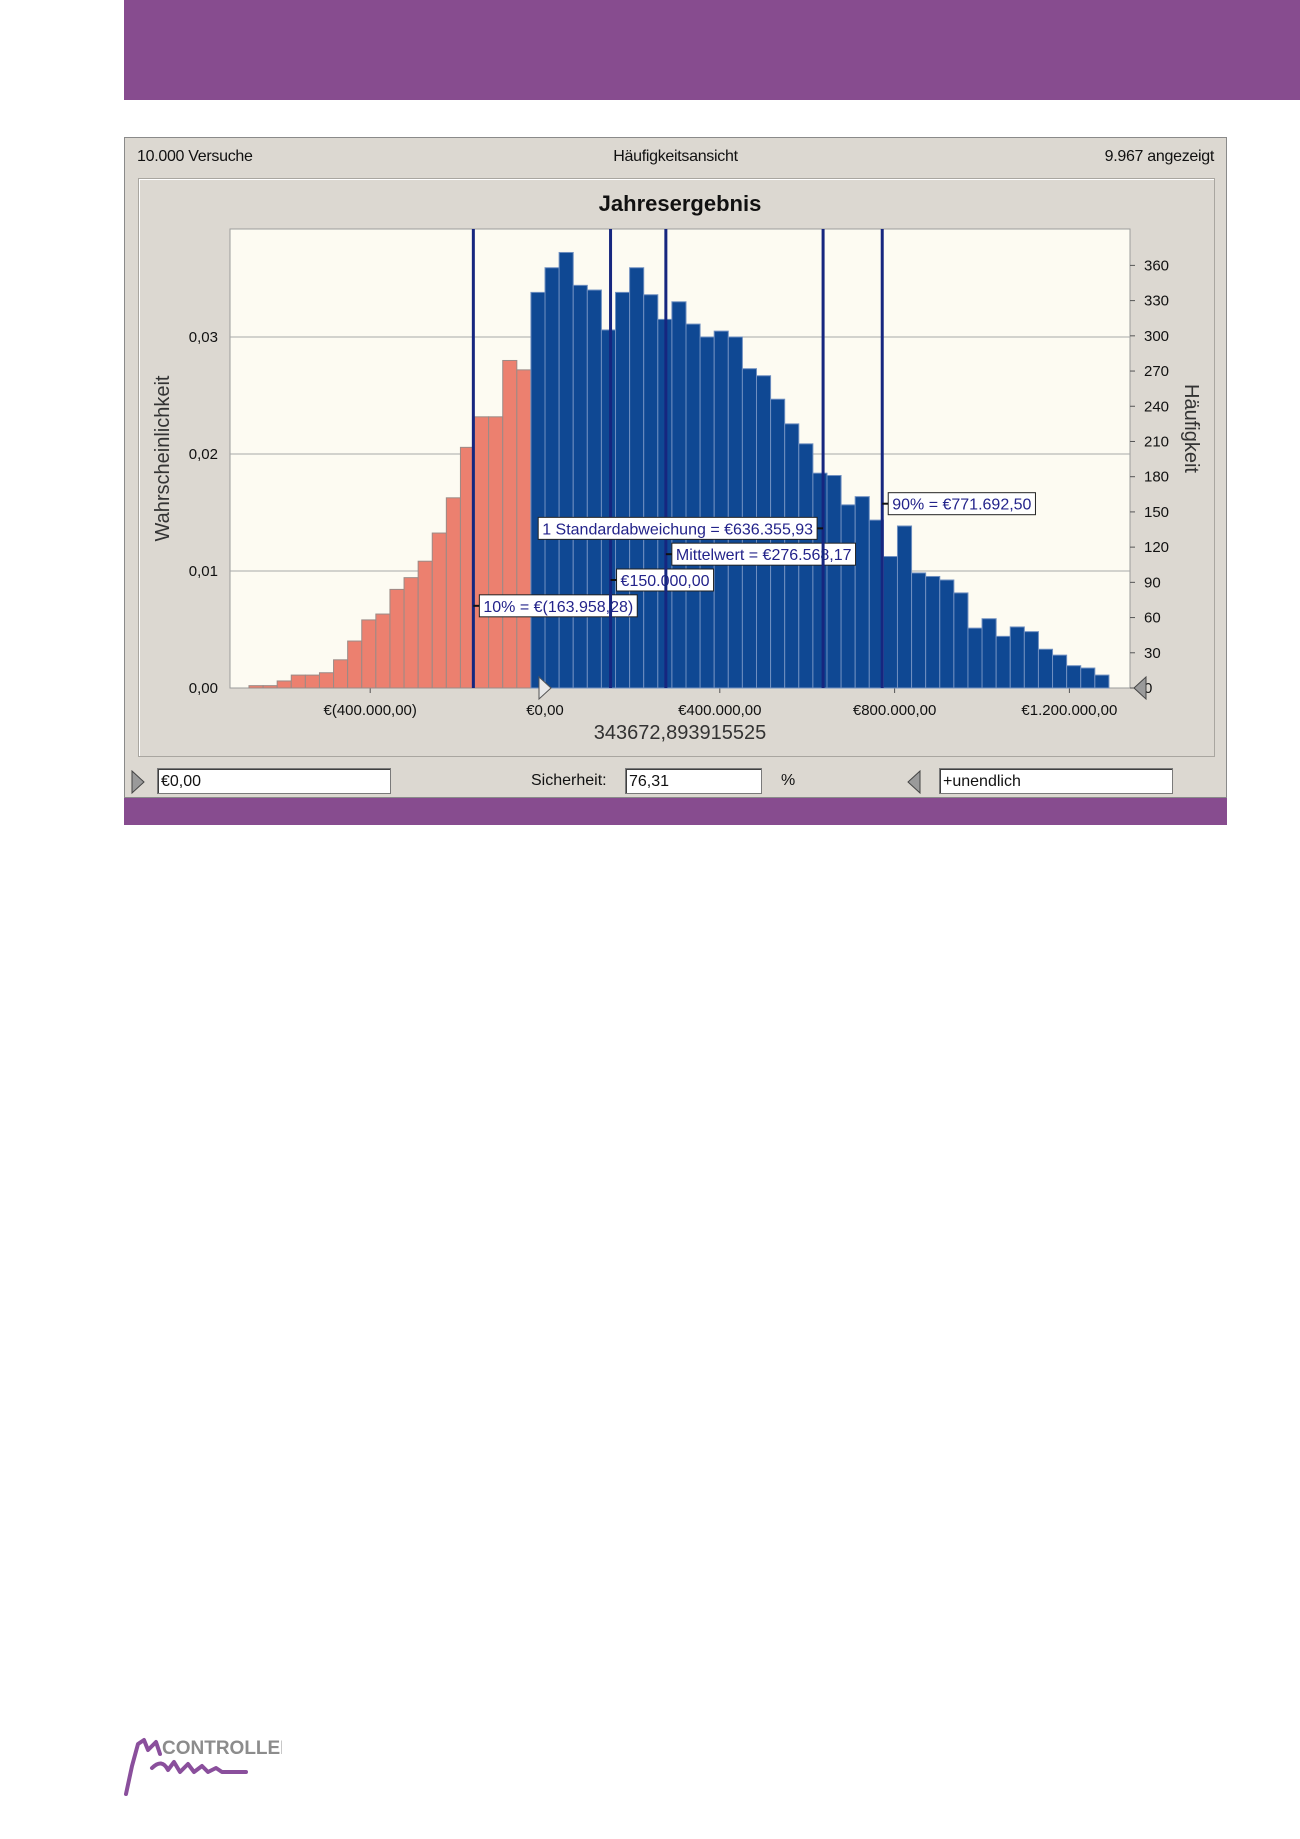 The image size is (1300, 1839). What do you see at coordinates (203, 571) in the screenshot?
I see `y-tick-label: 0,01` at bounding box center [203, 571].